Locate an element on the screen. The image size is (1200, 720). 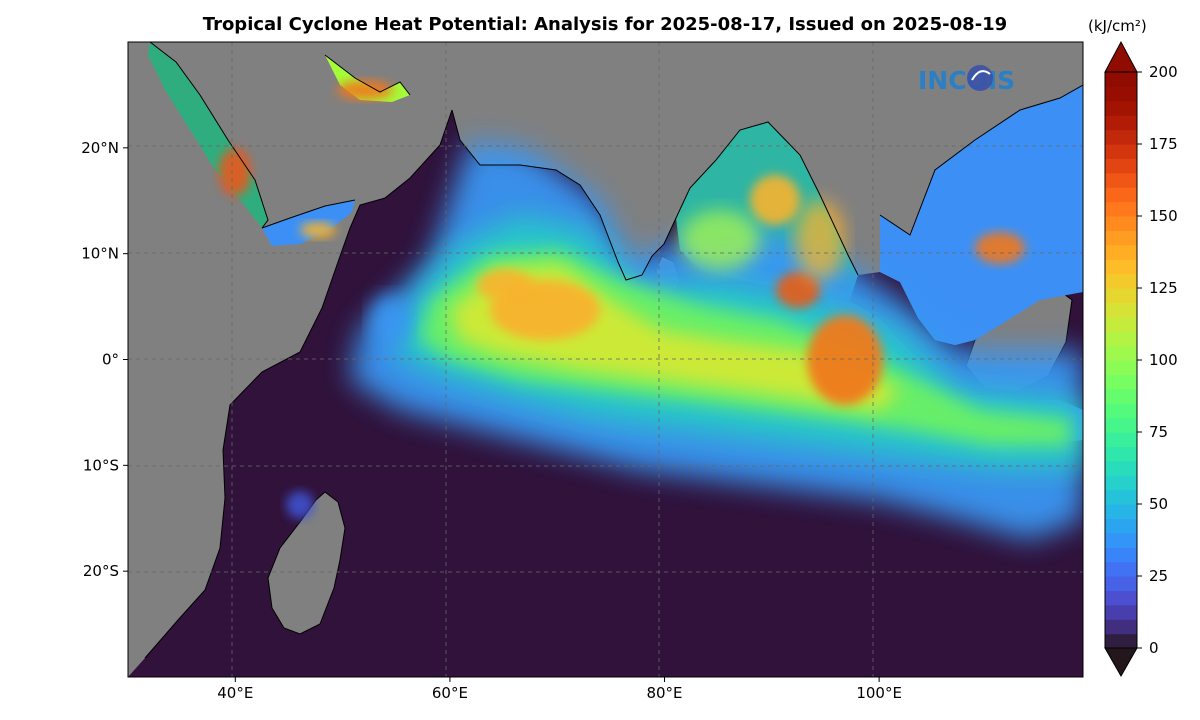
colorbar-tick-label: 175 is located at coordinates (1163, 144).